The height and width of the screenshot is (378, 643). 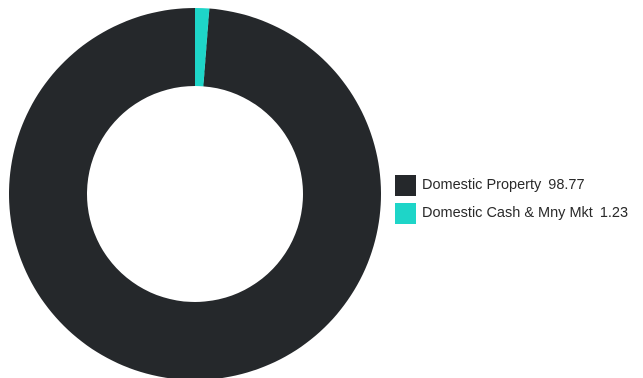 I want to click on slice-domestic-cash, so click(x=202, y=47).